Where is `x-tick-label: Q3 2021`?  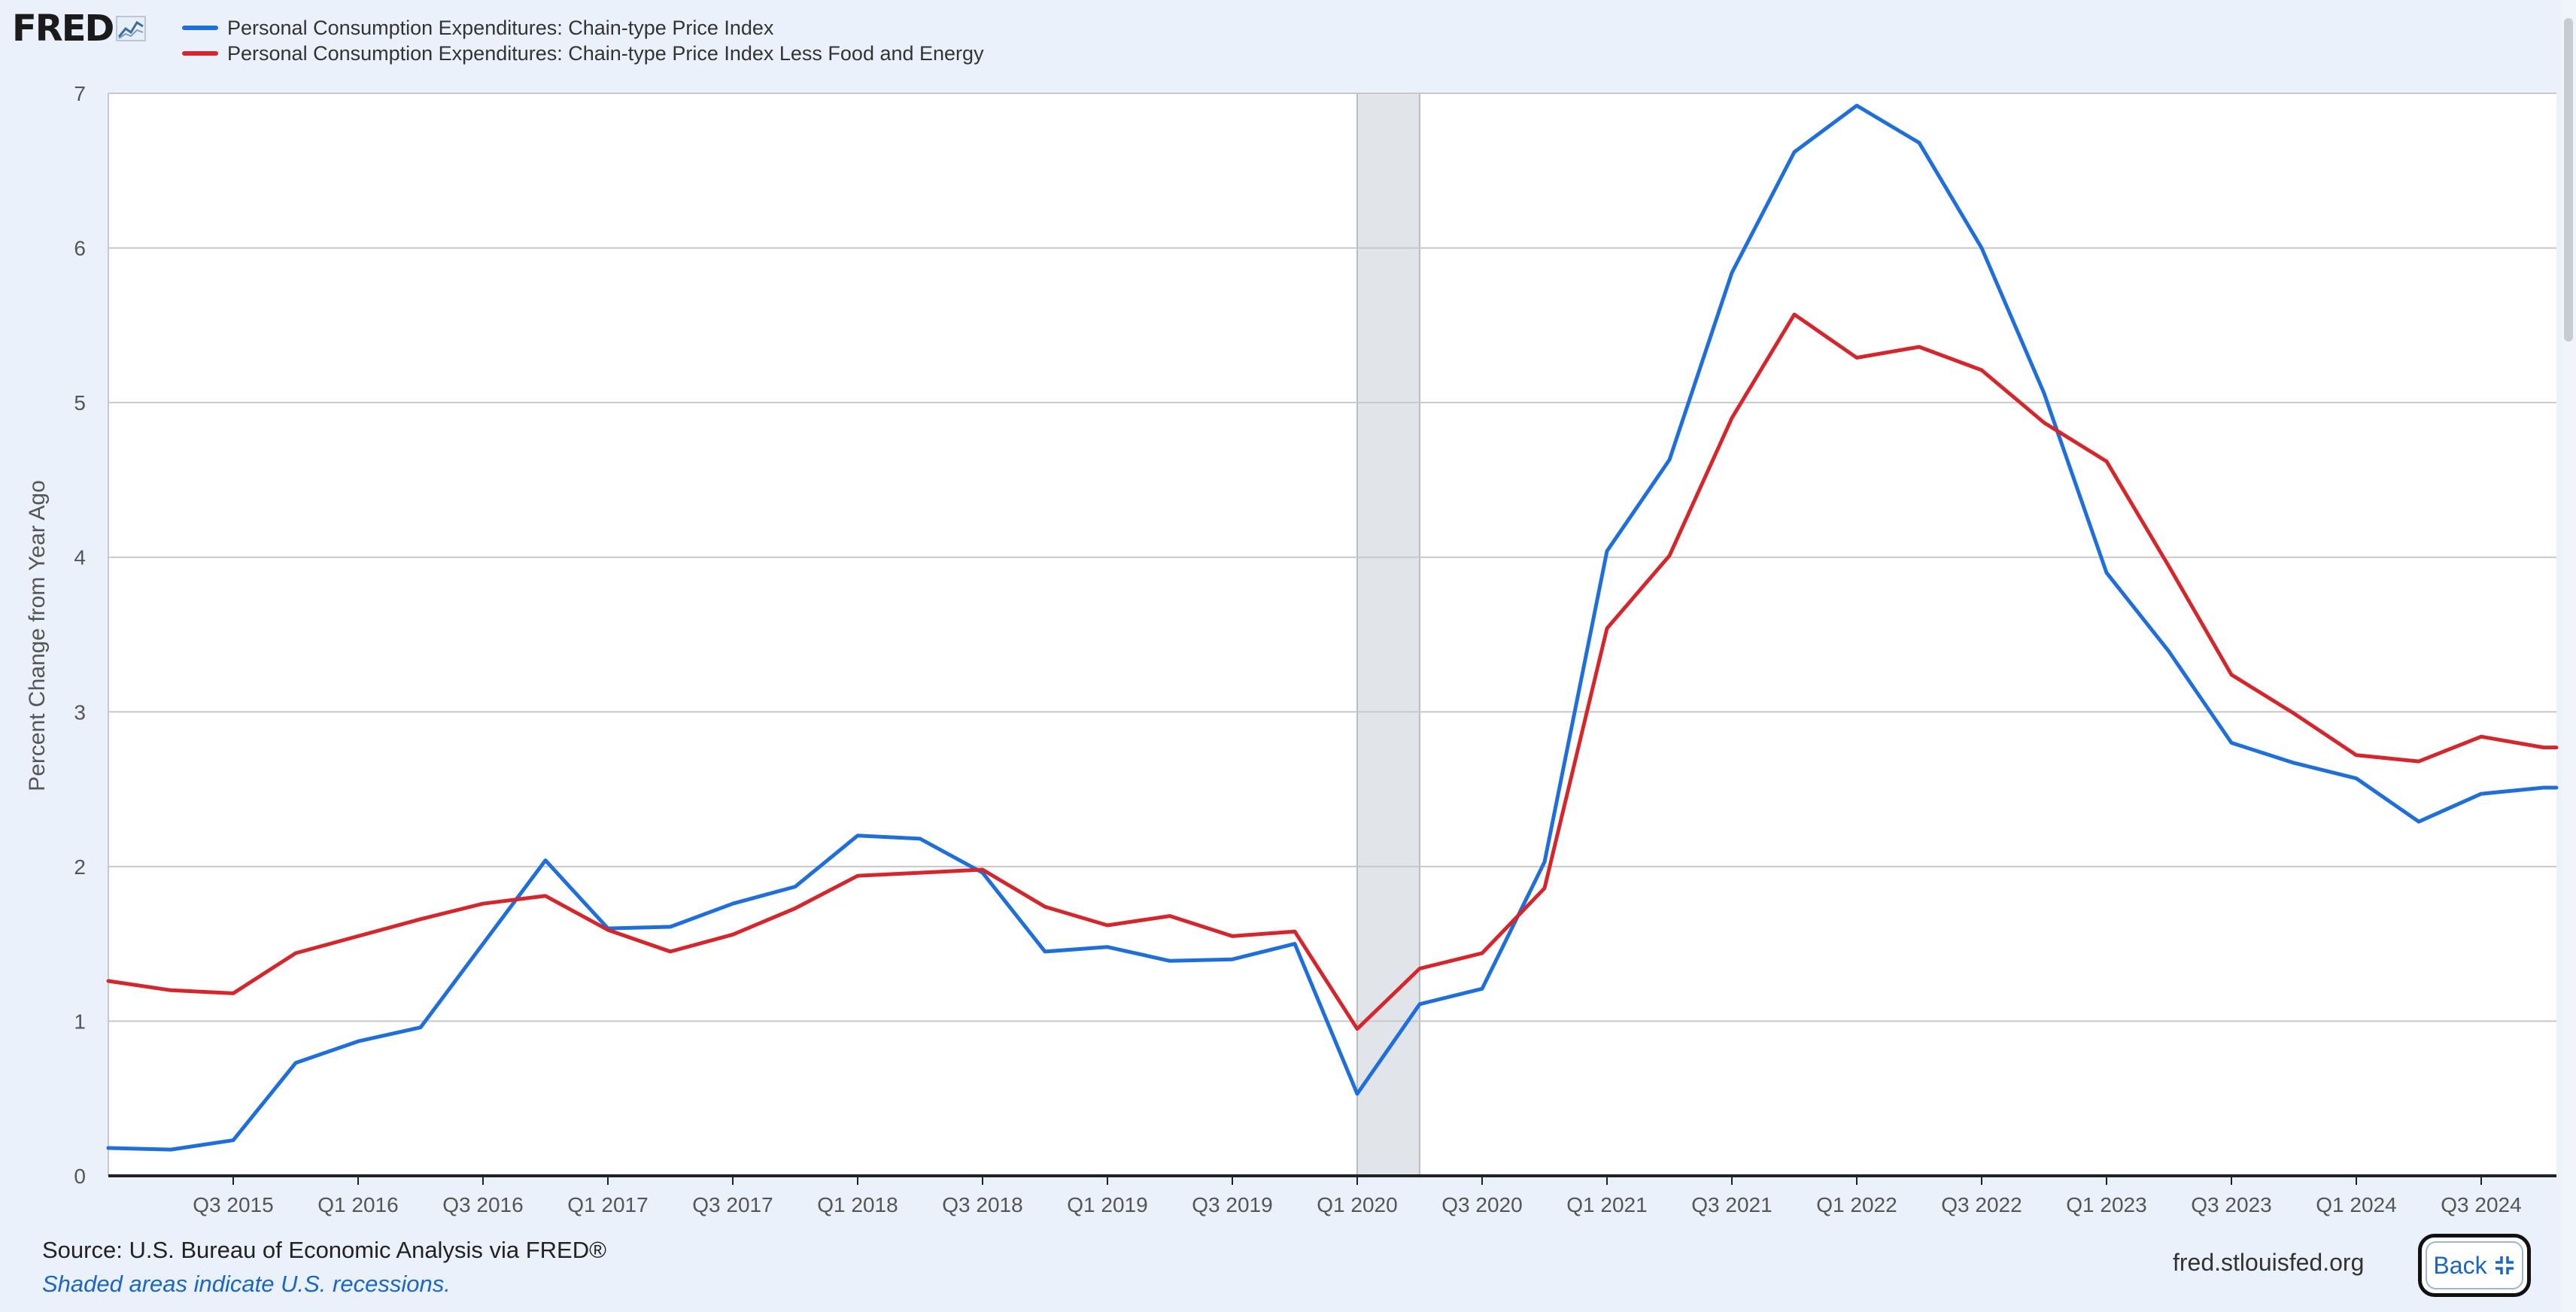 x-tick-label: Q3 2021 is located at coordinates (1731, 1205).